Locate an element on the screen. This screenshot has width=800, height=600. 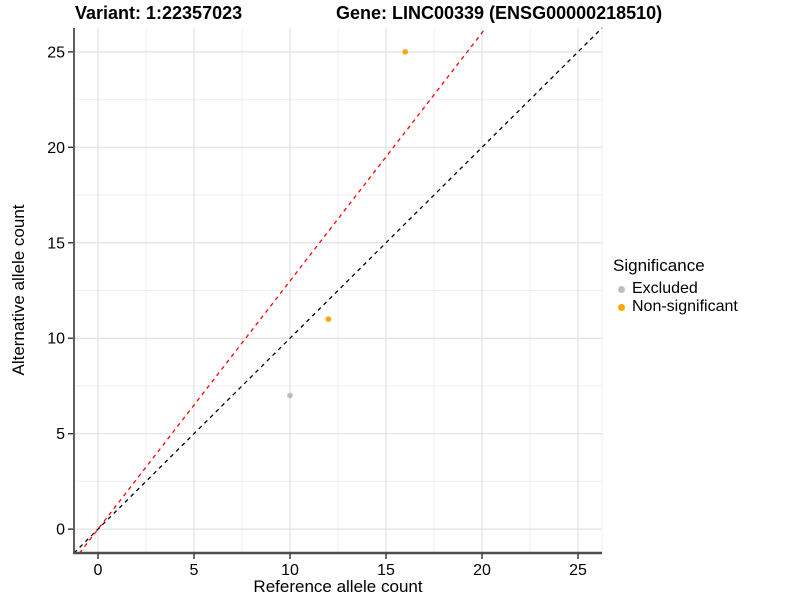
y-tick-label: 20 is located at coordinates (56, 148).